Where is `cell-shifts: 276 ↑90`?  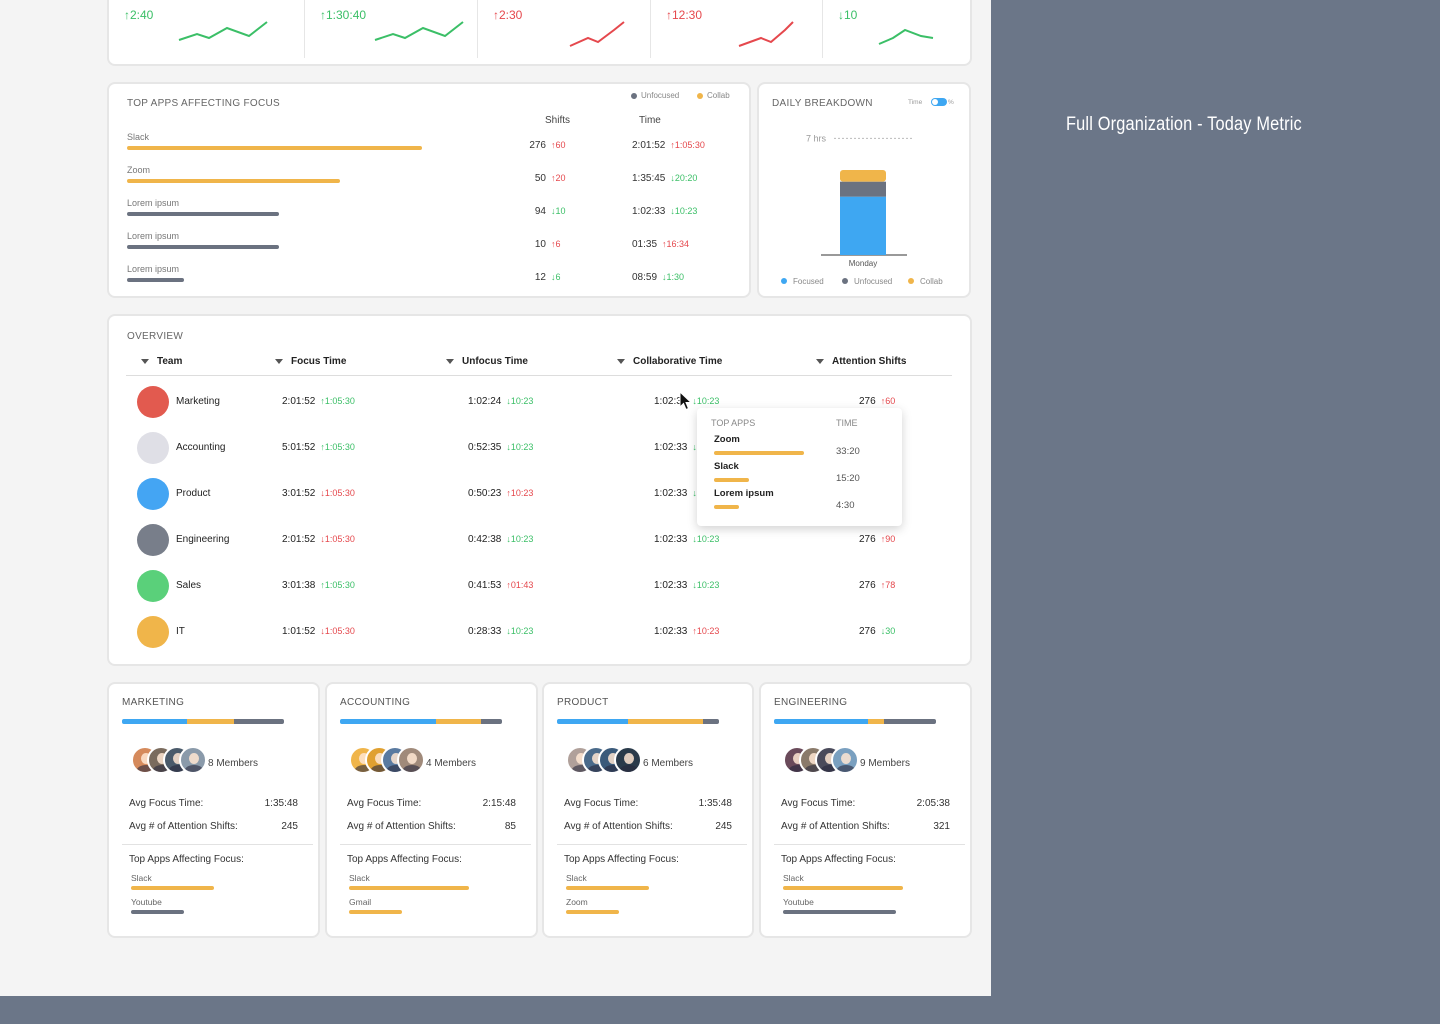 cell-shifts: 276 ↑90 is located at coordinates (877, 539).